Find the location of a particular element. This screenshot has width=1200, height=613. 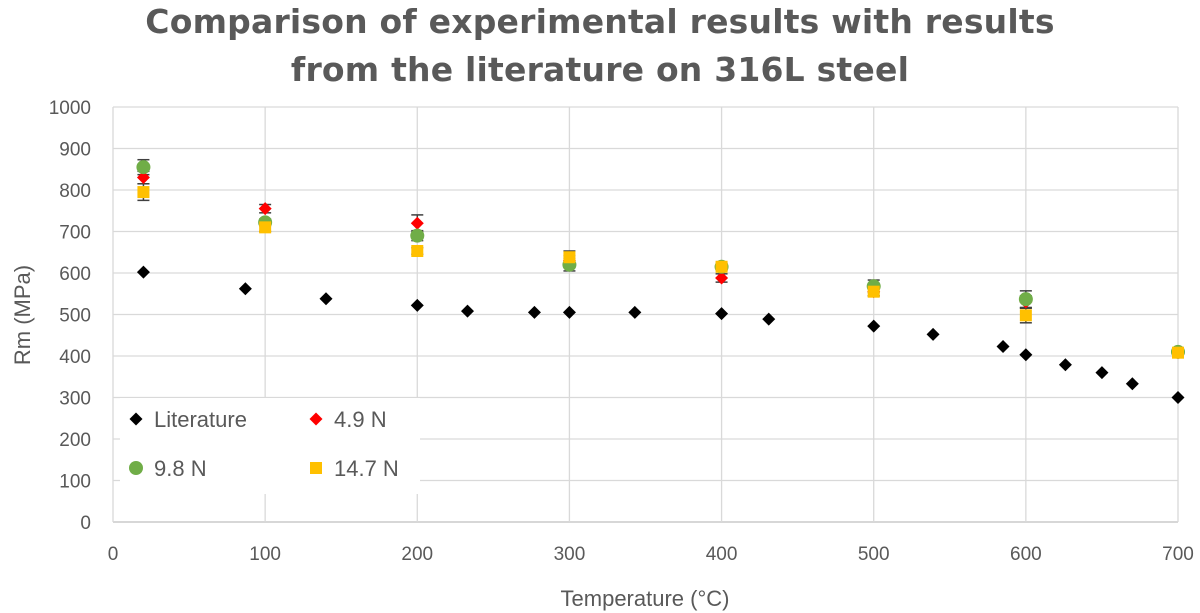

legend-label-14-7-n: 14.7 N is located at coordinates (366, 468).